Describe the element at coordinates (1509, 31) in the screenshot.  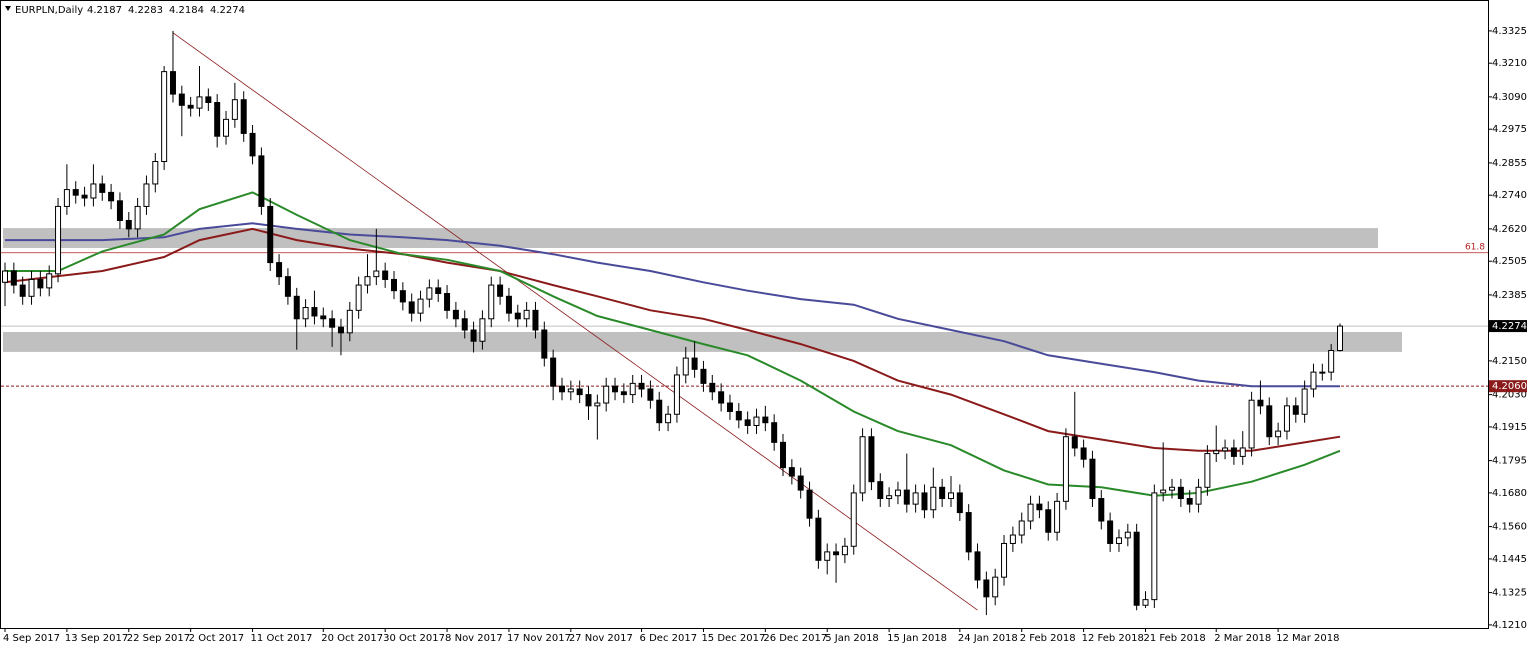
I see `y-tick-label: 4.3325` at that location.